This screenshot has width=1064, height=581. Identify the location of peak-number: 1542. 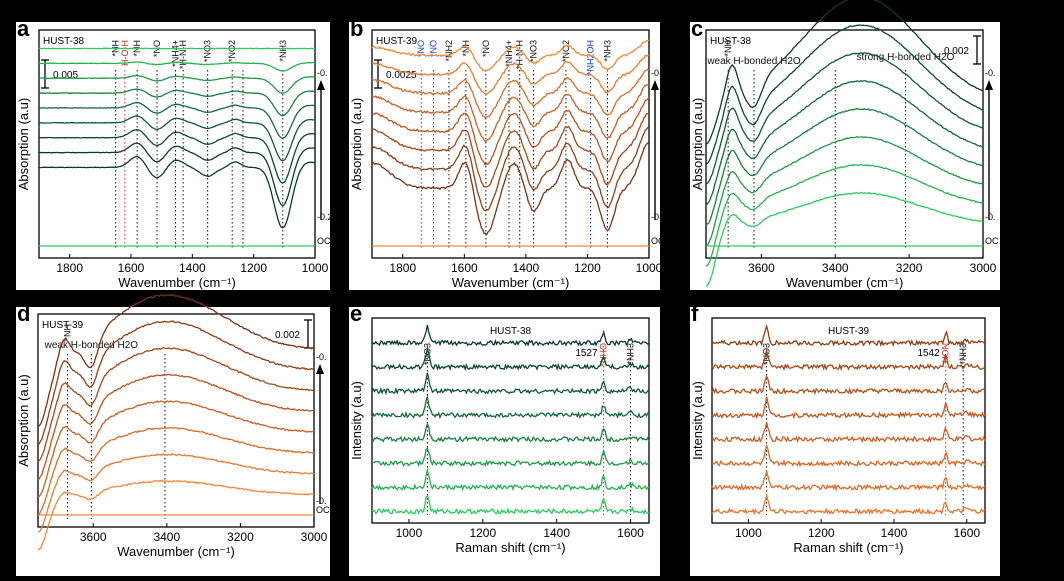
(928, 353).